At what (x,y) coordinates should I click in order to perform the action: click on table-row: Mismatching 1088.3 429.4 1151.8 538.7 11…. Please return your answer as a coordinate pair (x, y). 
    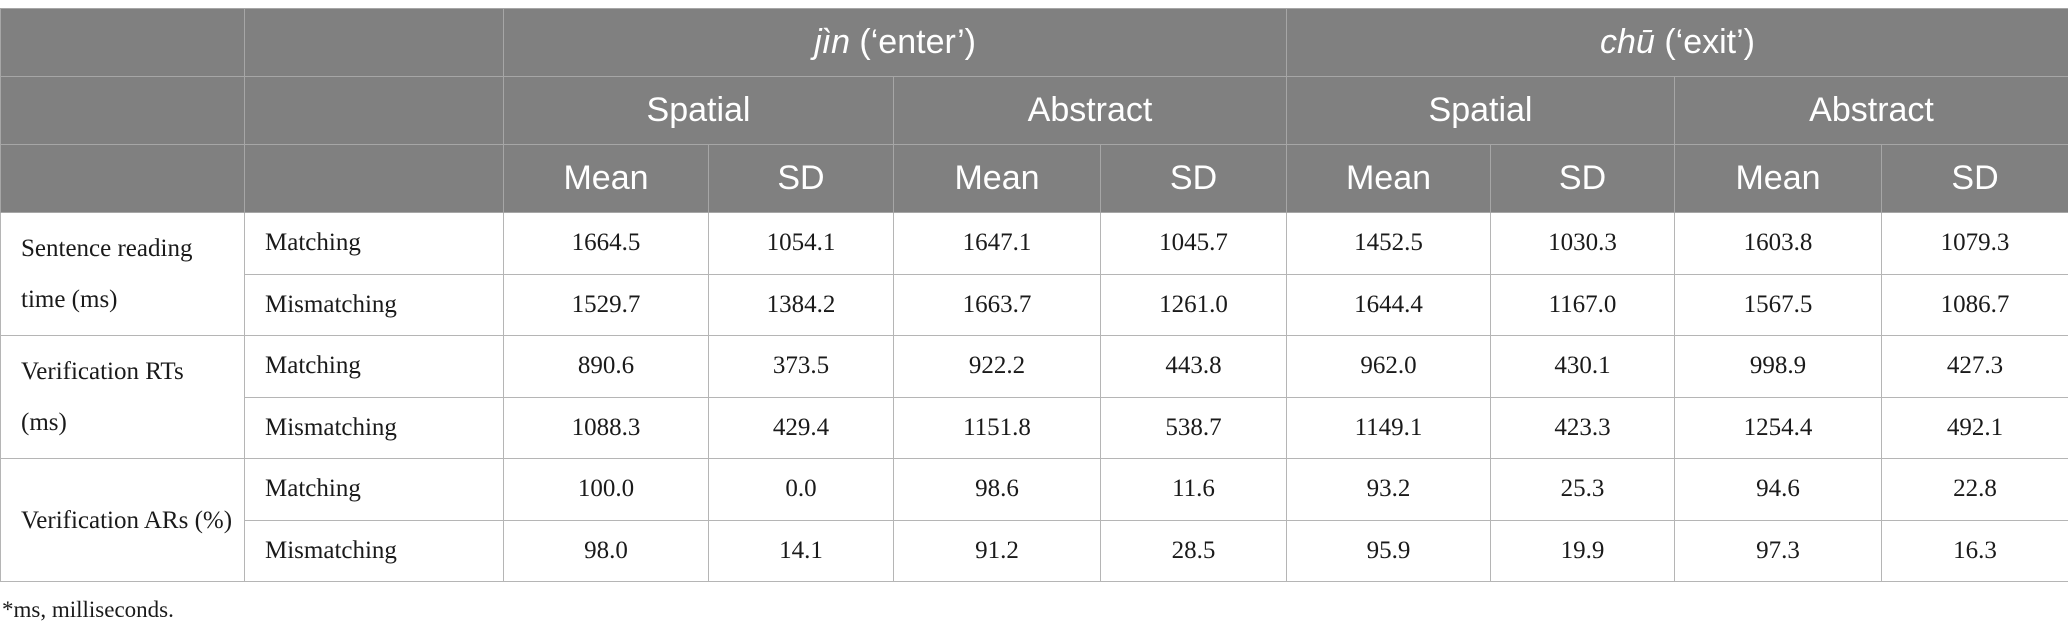
    Looking at the image, I should click on (1034, 427).